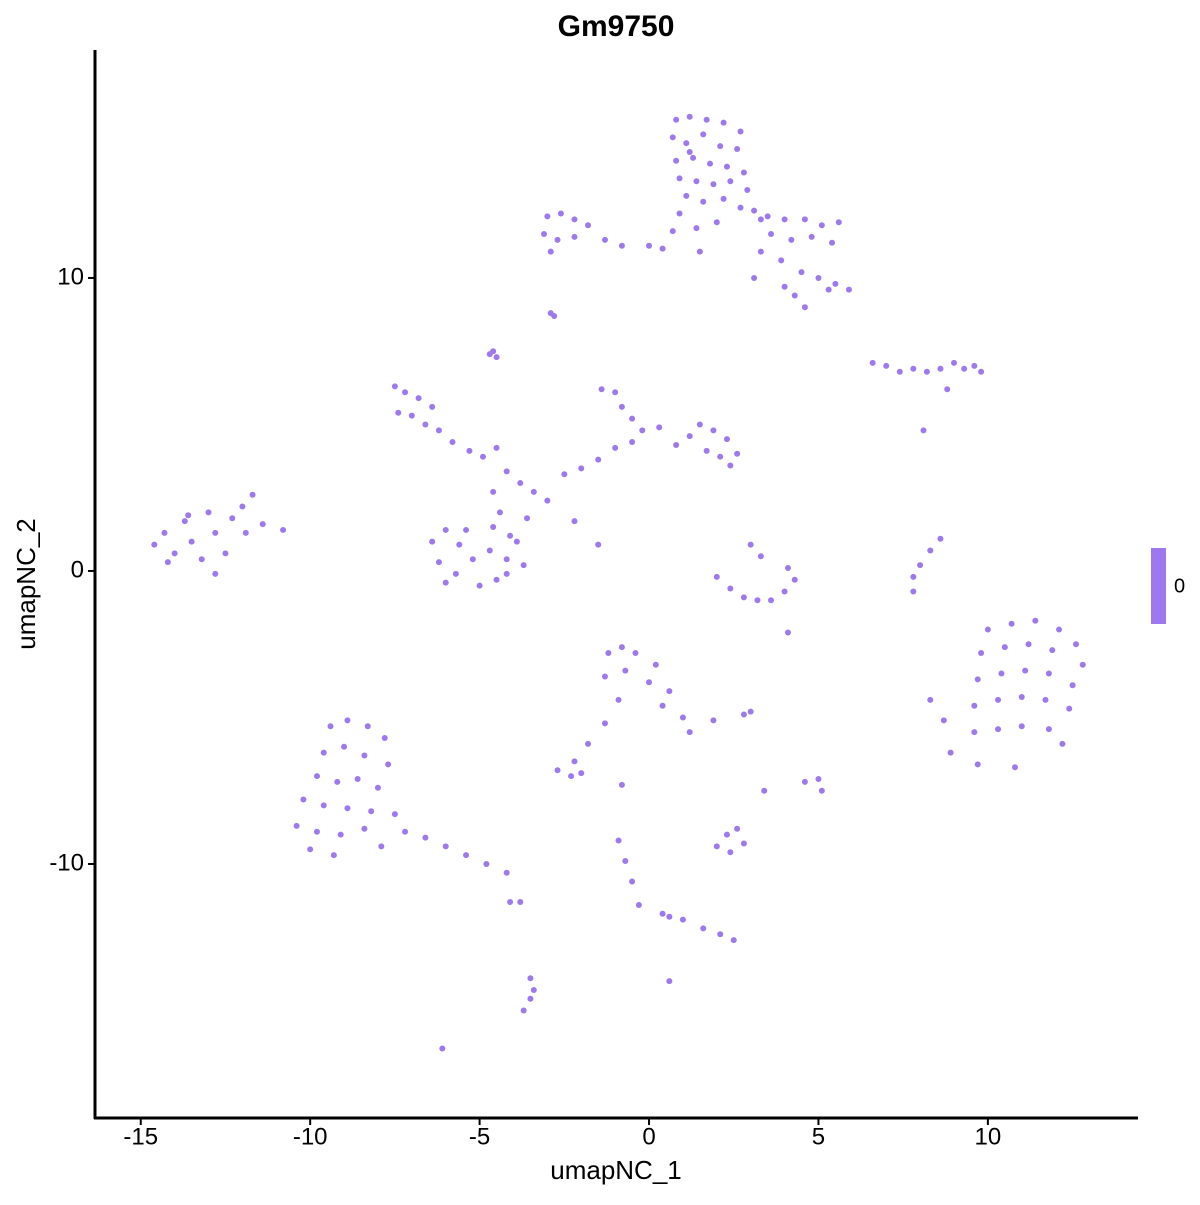  What do you see at coordinates (818, 1136) in the screenshot?
I see `x-tick-label: 5` at bounding box center [818, 1136].